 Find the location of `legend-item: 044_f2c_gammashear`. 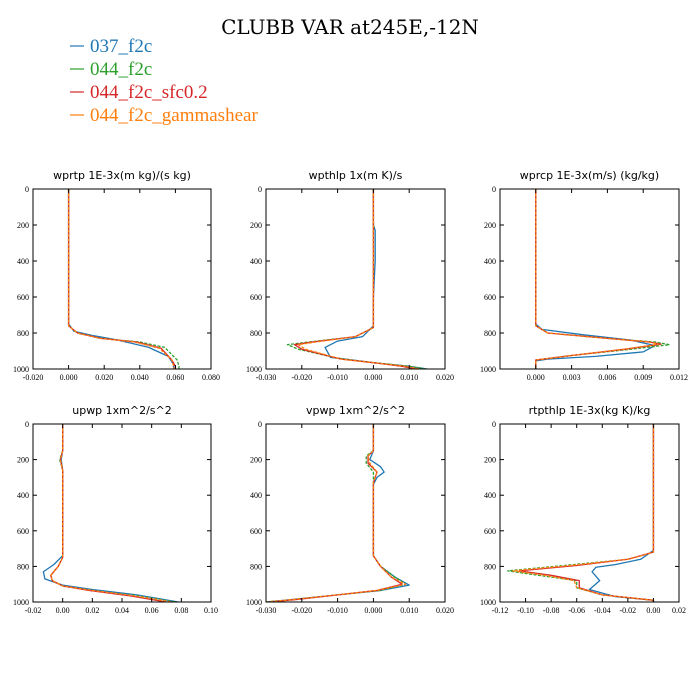

legend-item: 044_f2c_gammashear is located at coordinates (164, 115).